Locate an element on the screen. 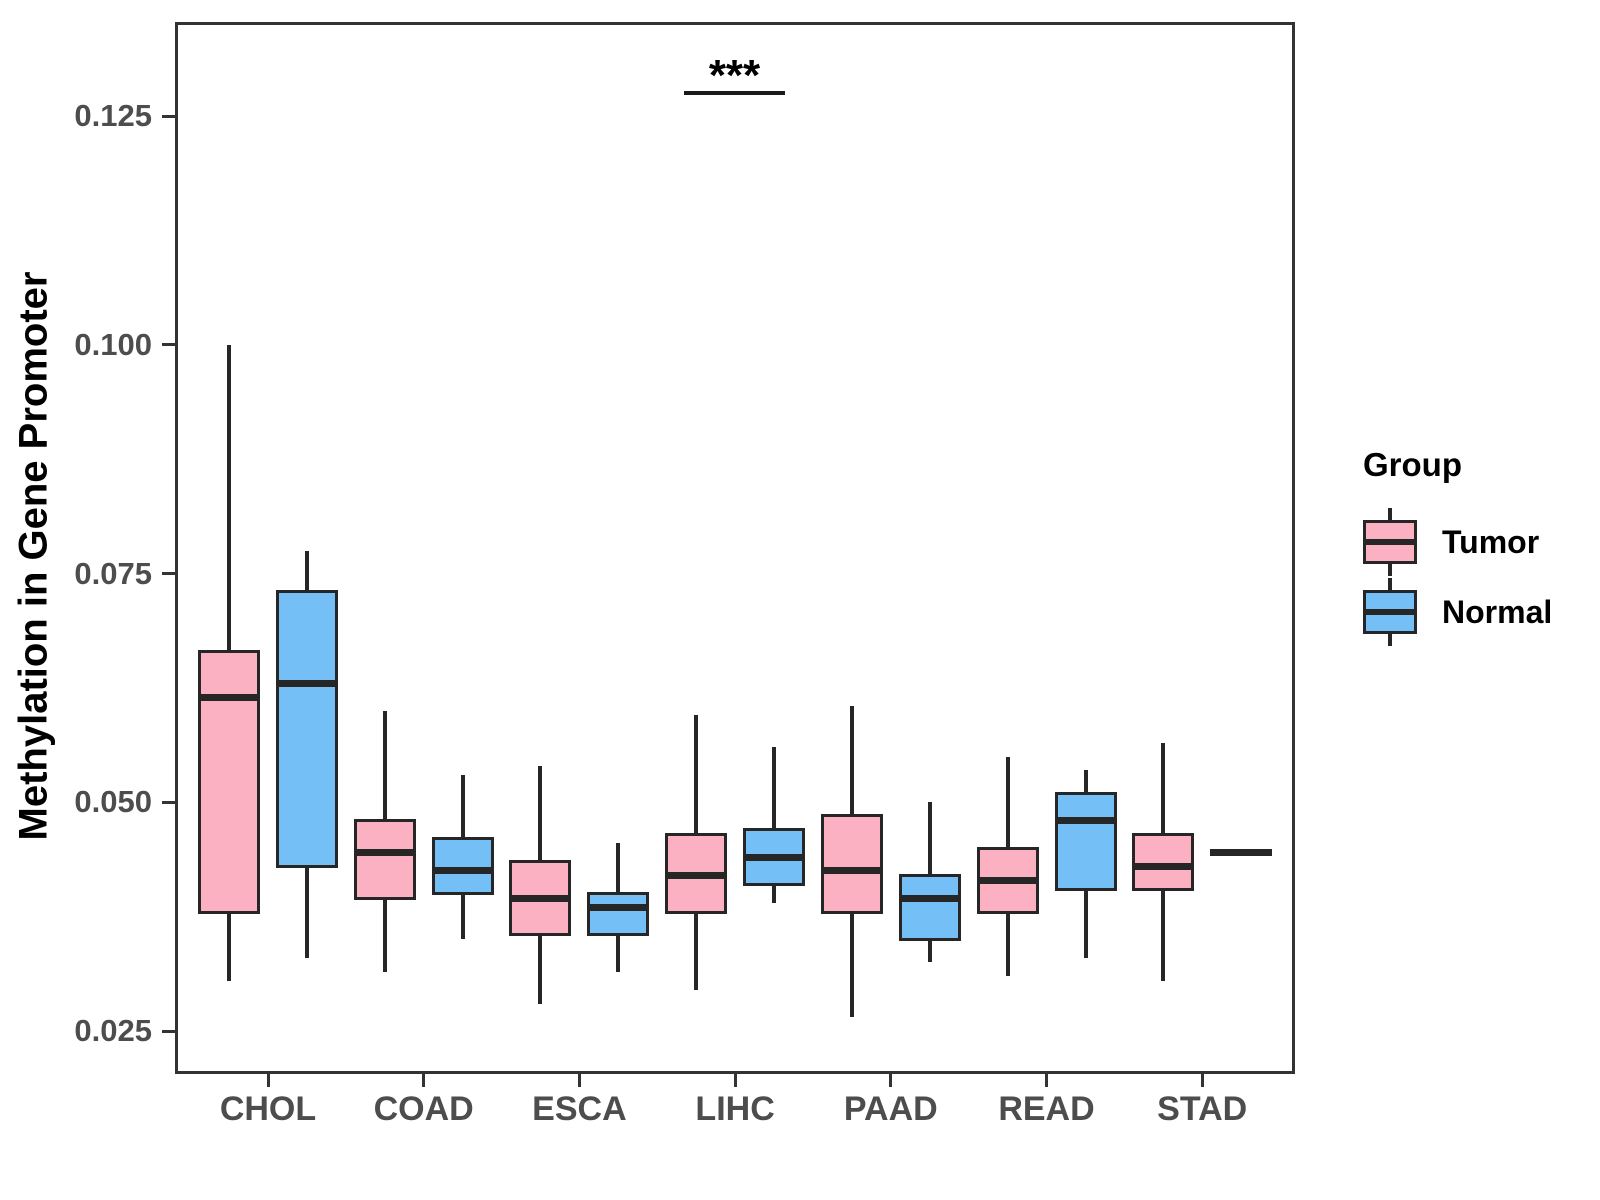  y-tick-label: 0.075 is located at coordinates (113, 573).